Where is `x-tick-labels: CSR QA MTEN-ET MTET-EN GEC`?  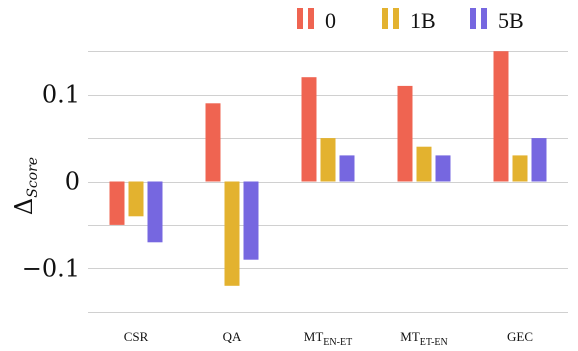
x-tick-labels: CSR QA MTEN-ET MTET-EN GEC is located at coordinates (328, 338).